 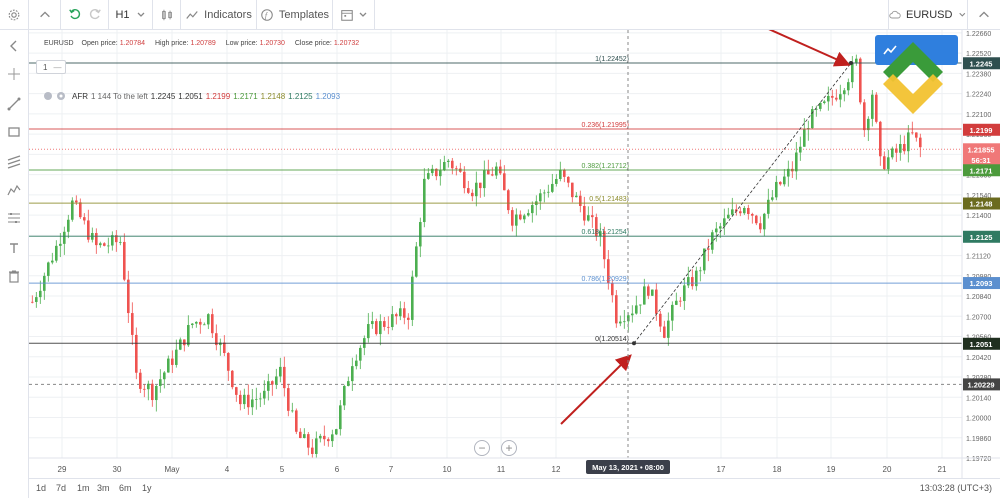 I want to click on fib-anchor-low, so click(x=634, y=343).